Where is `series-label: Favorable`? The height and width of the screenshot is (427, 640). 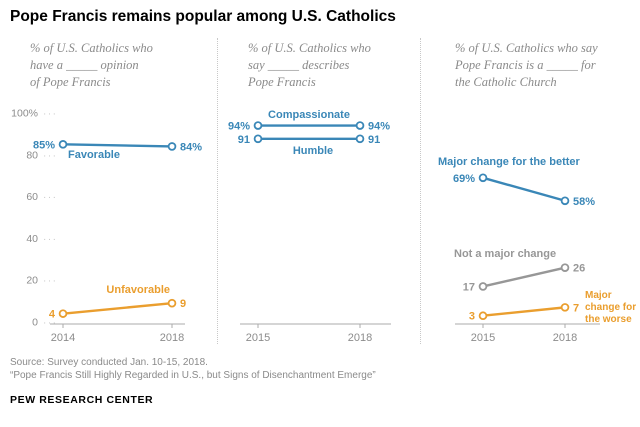
series-label: Favorable is located at coordinates (94, 155).